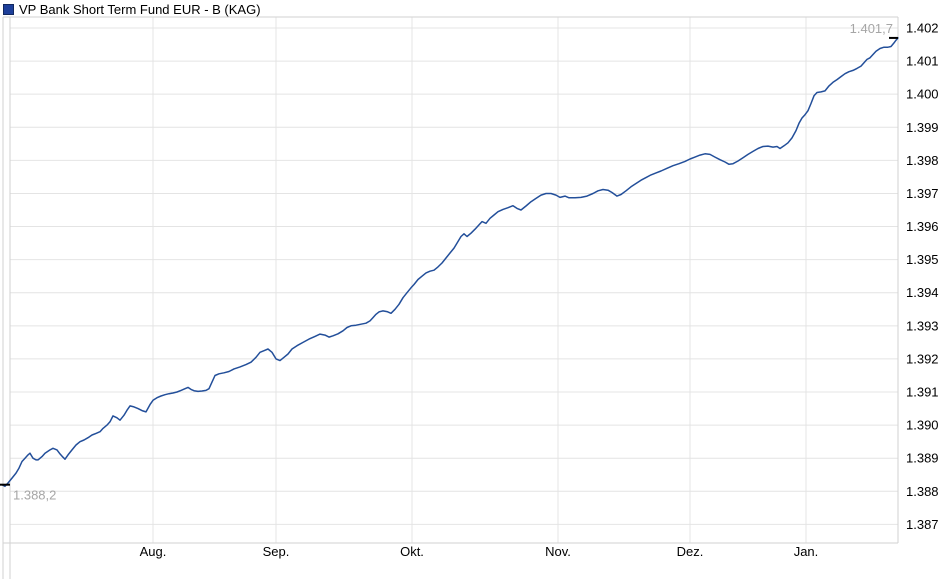 This screenshot has width=940, height=579. What do you see at coordinates (922, 127) in the screenshot?
I see `y-axis-label: 1.399` at bounding box center [922, 127].